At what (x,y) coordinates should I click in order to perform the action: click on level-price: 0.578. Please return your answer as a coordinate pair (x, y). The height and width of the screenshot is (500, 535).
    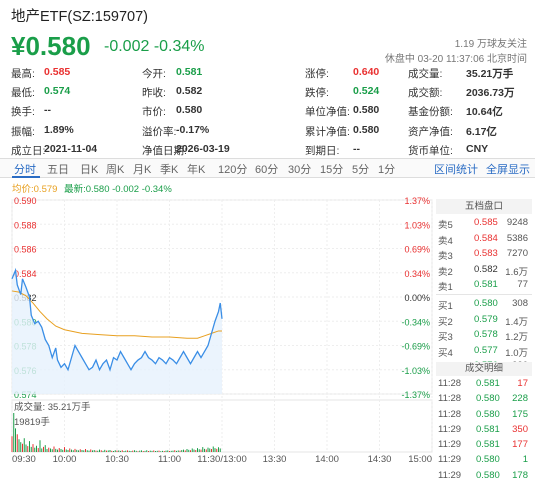
    Looking at the image, I should click on (486, 335).